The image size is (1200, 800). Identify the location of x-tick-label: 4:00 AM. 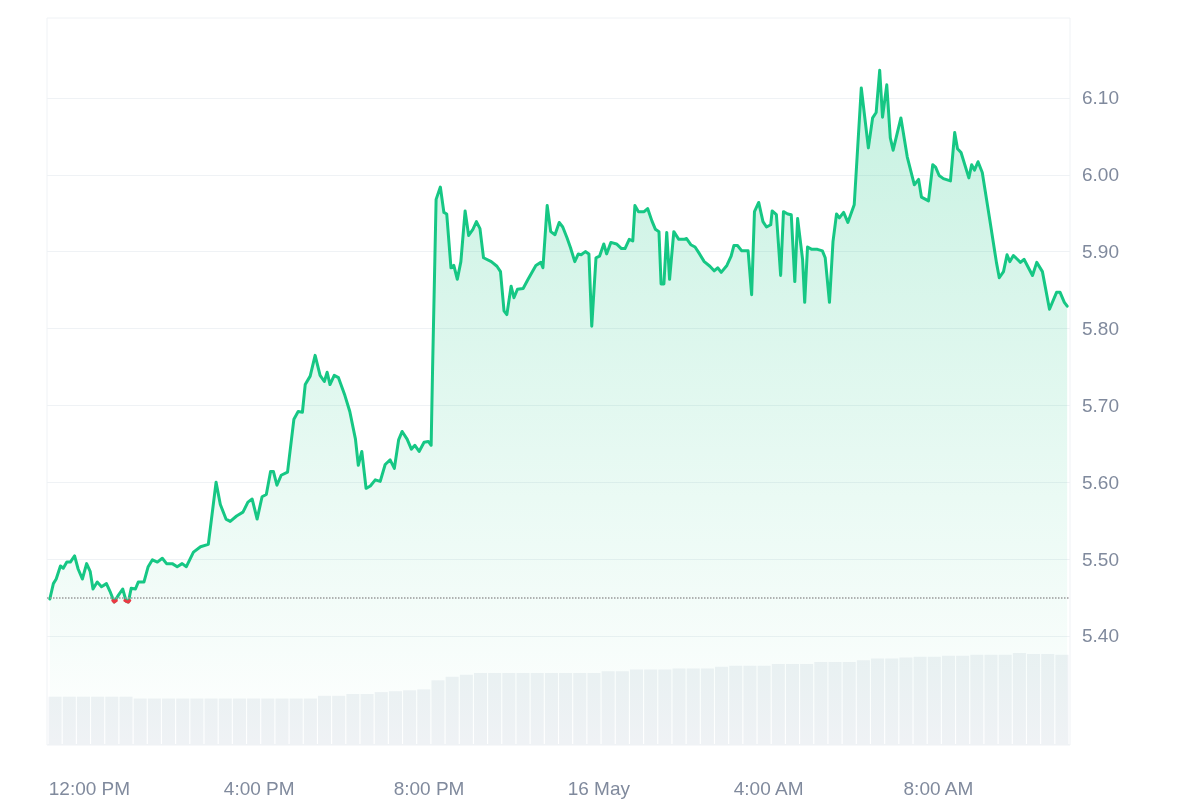
(768, 788).